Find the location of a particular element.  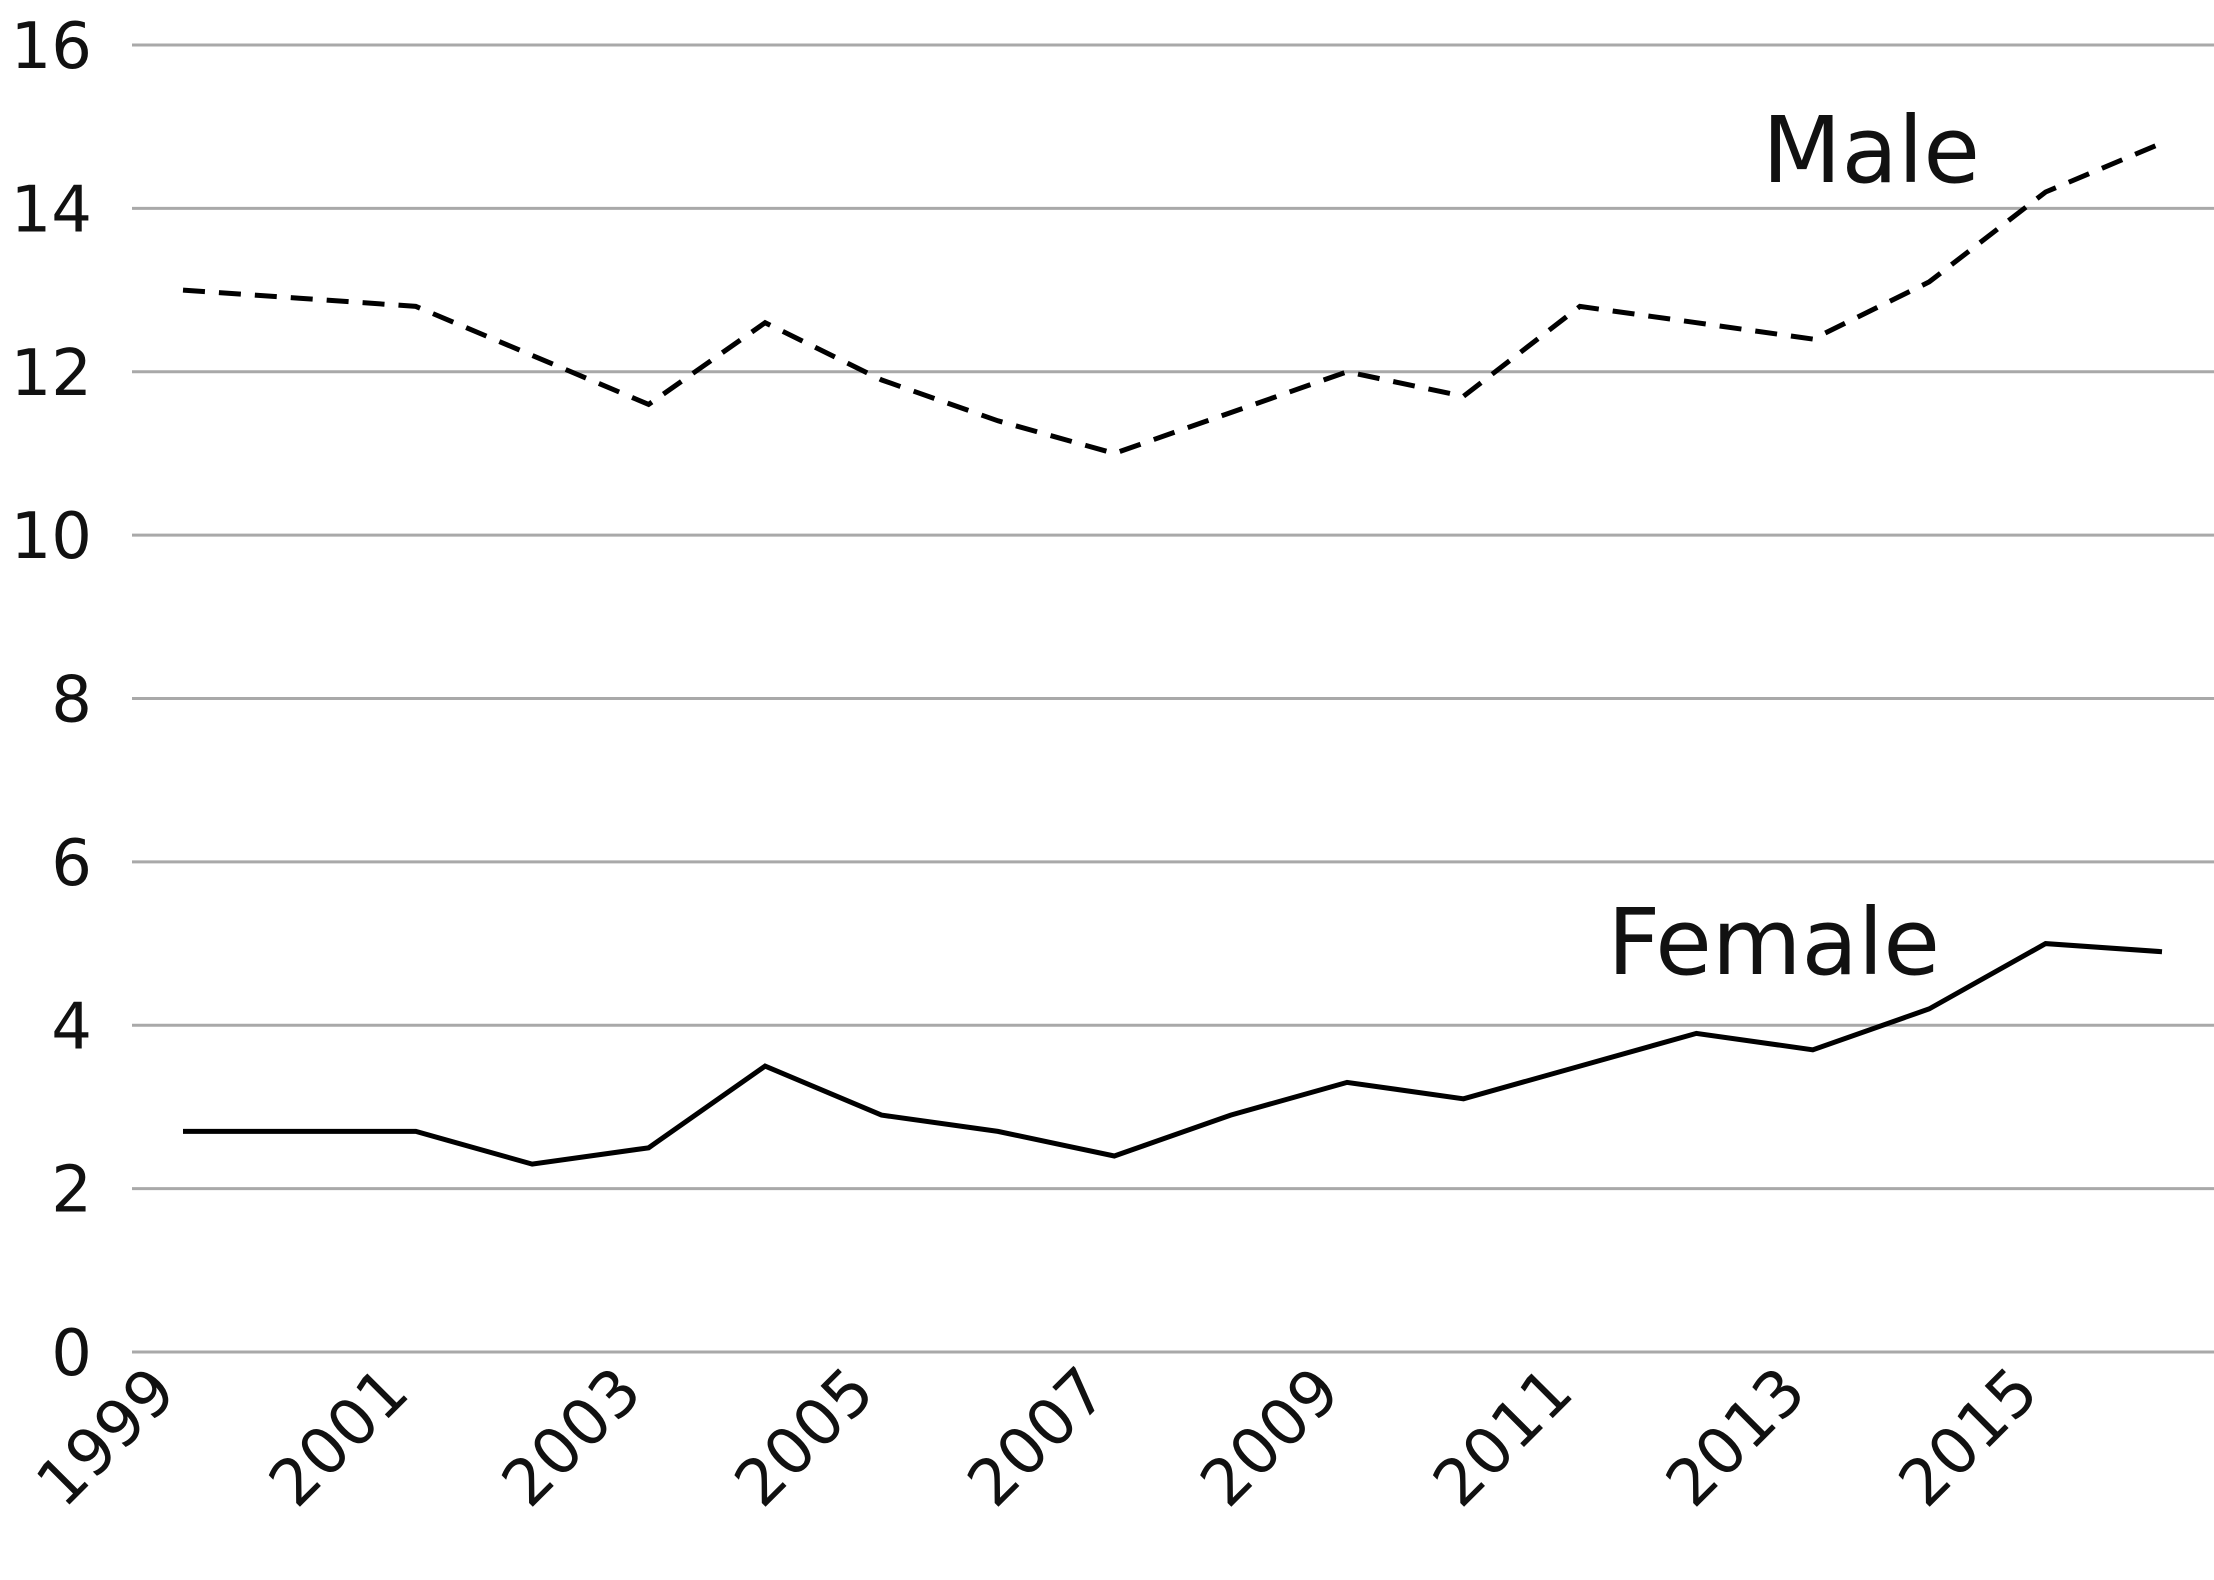

y-tick-label: 12 is located at coordinates (51, 374).